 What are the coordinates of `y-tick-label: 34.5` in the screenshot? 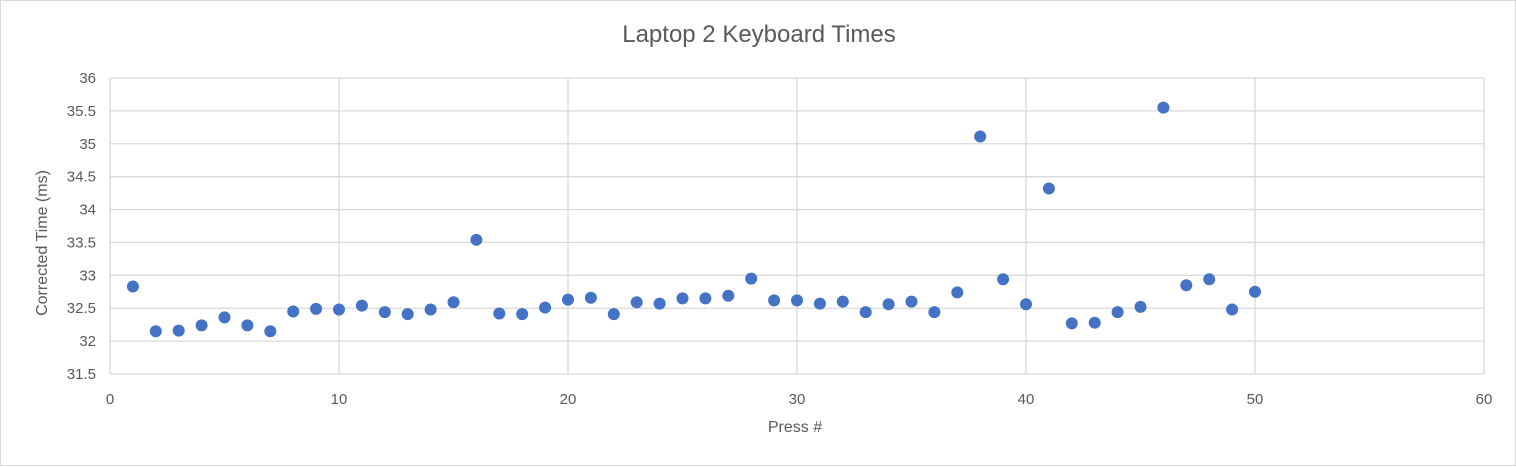 It's located at (81, 177).